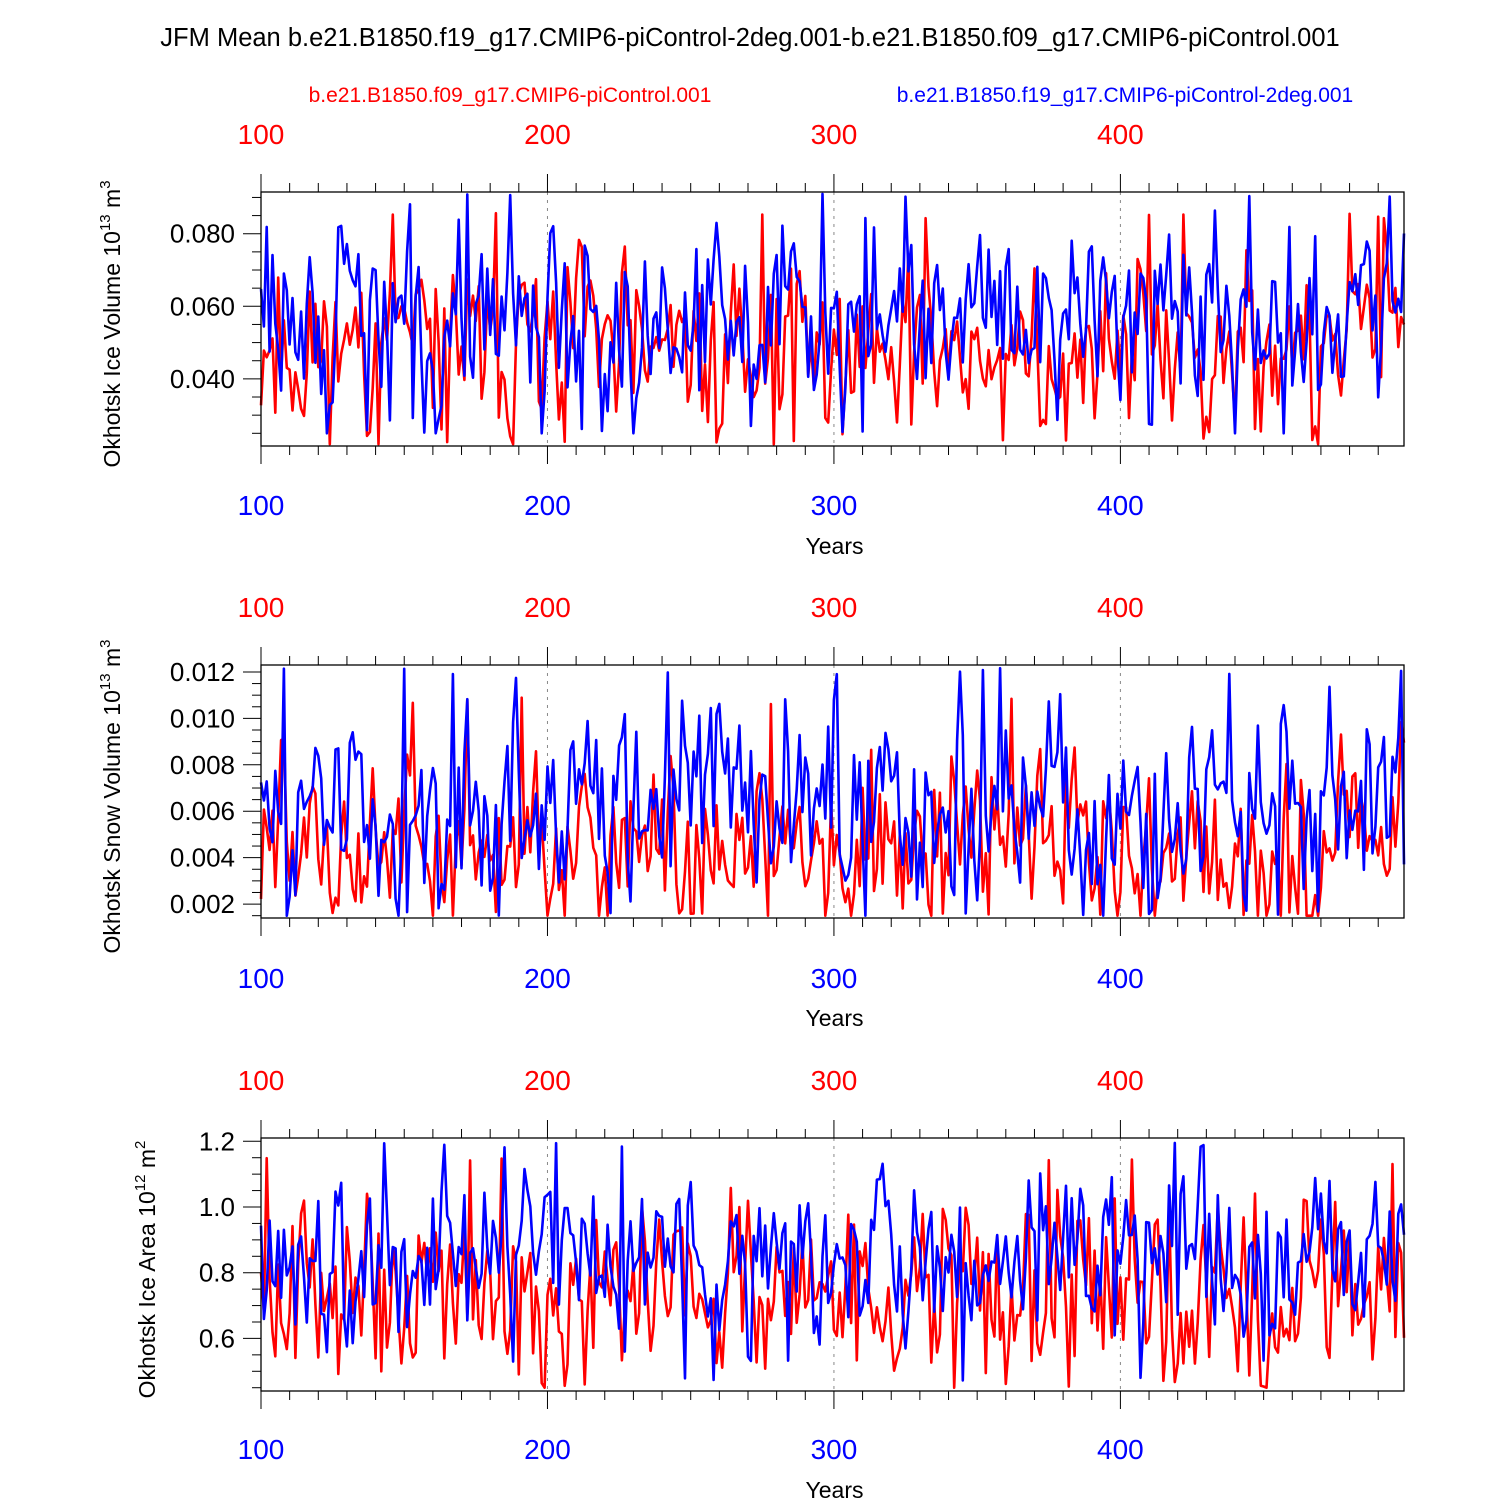  Describe the element at coordinates (202, 811) in the screenshot. I see `y-tick-label: 0.006` at that location.